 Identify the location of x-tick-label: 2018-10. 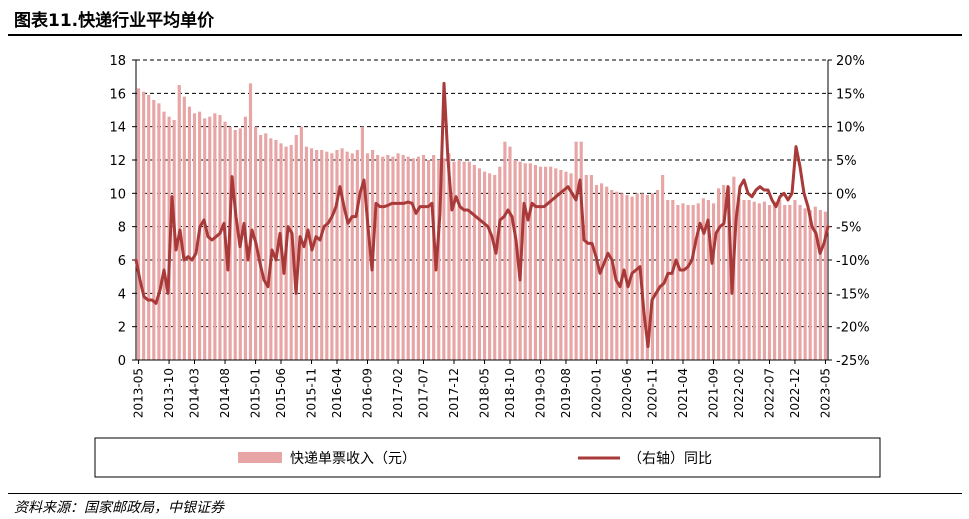
(510, 393).